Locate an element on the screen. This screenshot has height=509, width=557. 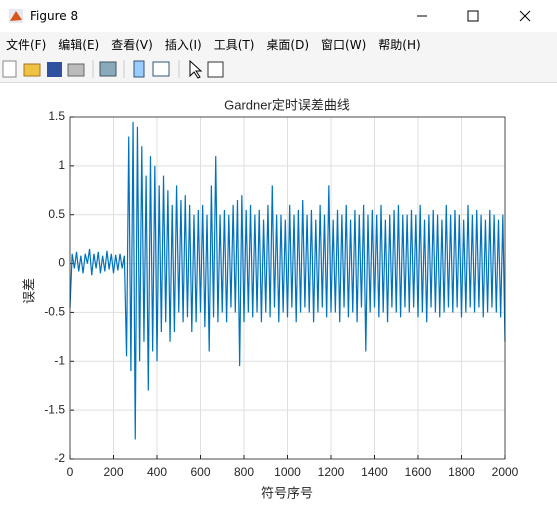
x-tick-label: 400 is located at coordinates (157, 472).